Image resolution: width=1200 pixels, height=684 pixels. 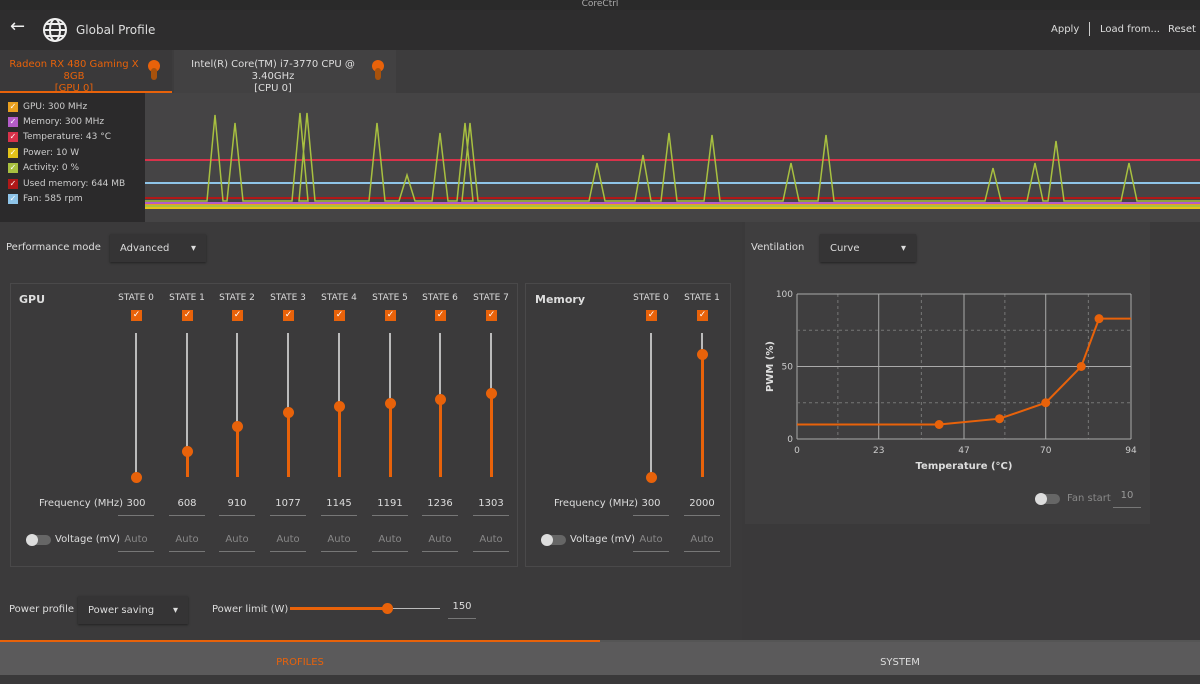 What do you see at coordinates (390, 507) in the screenshot?
I see `frequency-field: 1191` at bounding box center [390, 507].